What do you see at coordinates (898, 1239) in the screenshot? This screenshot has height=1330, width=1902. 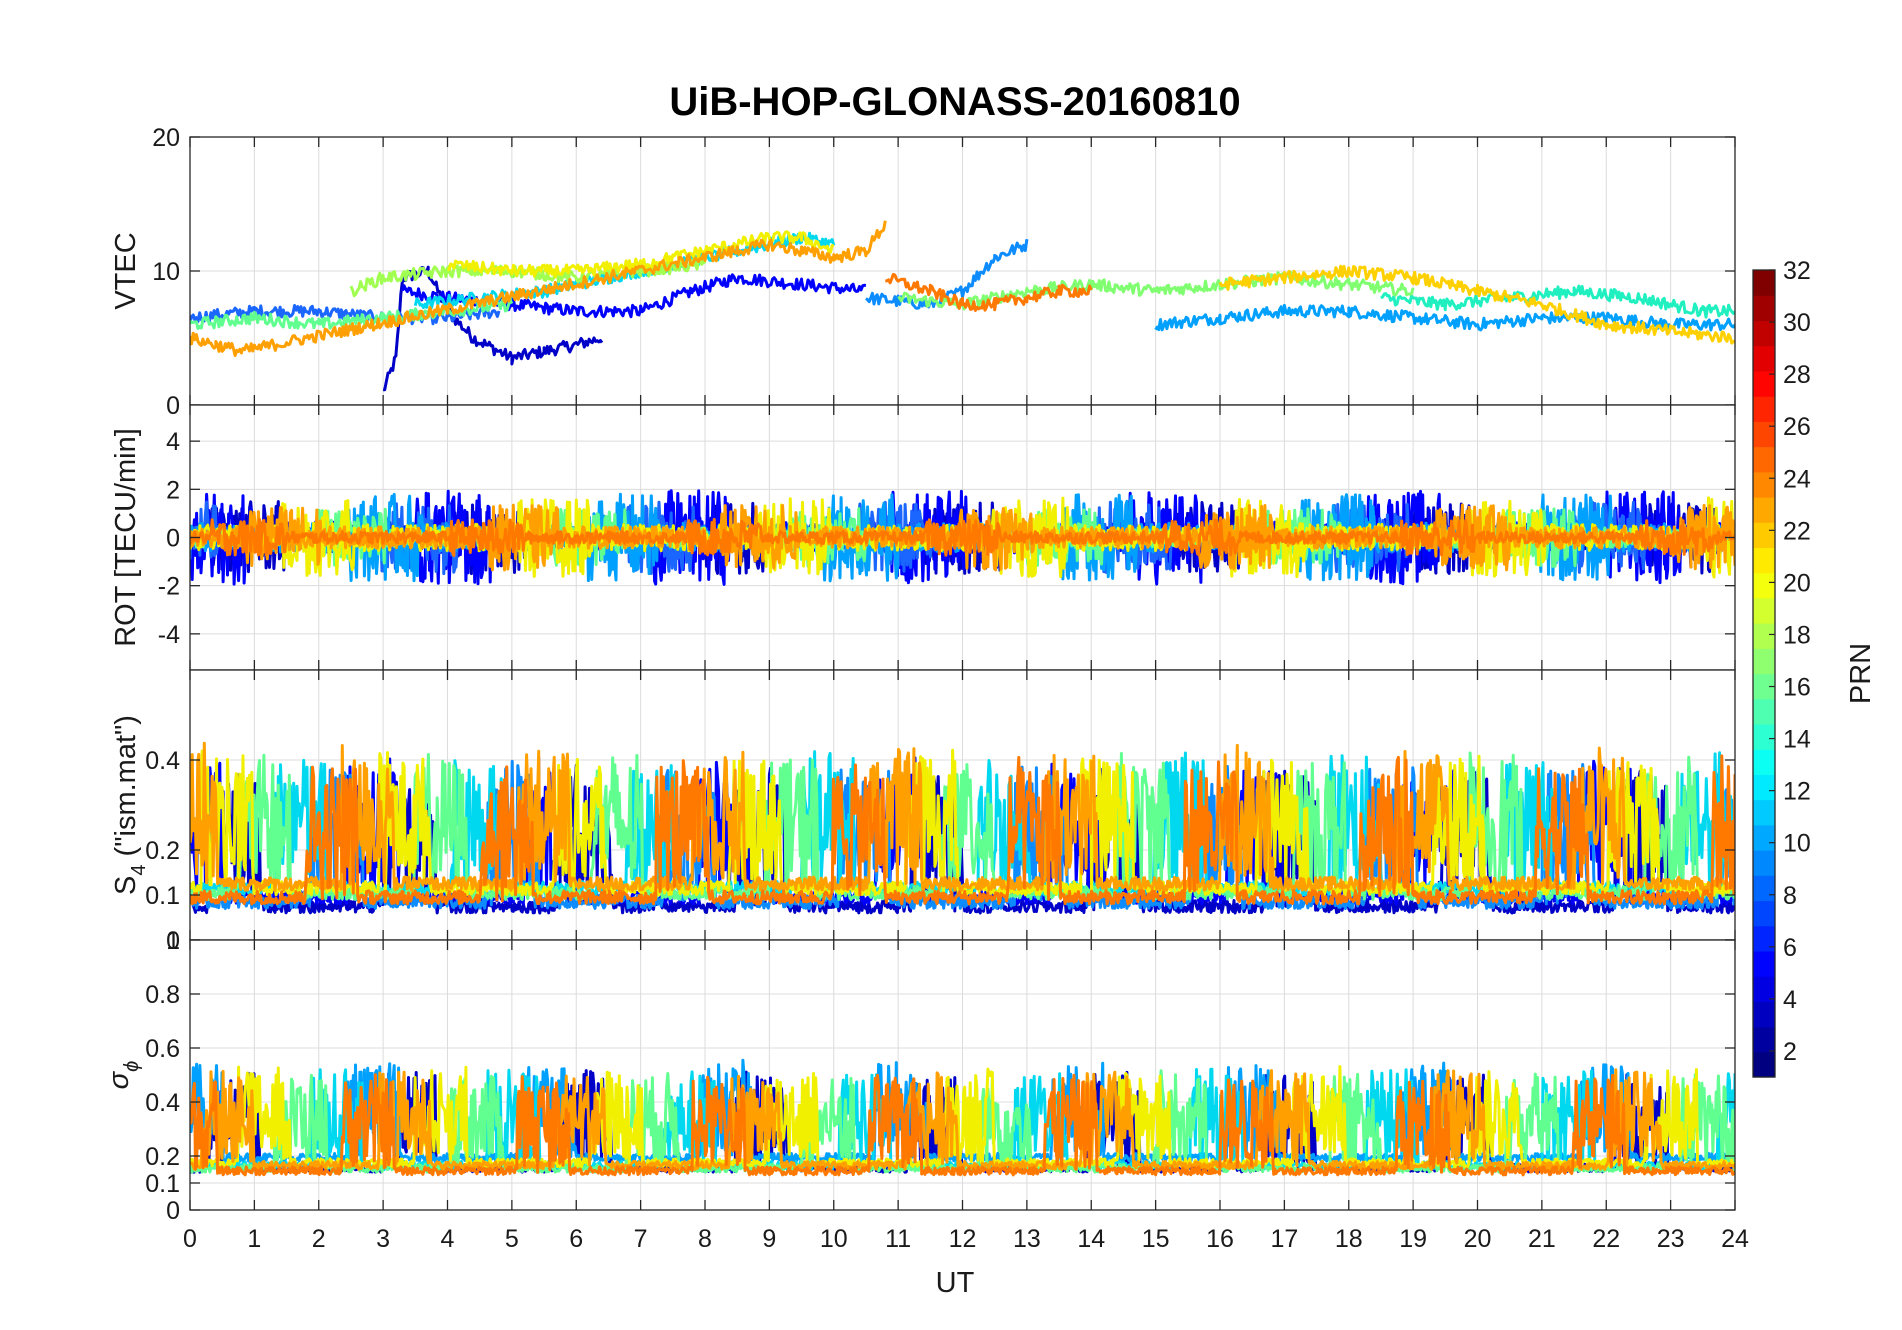 I see `x-tick-label: 11` at bounding box center [898, 1239].